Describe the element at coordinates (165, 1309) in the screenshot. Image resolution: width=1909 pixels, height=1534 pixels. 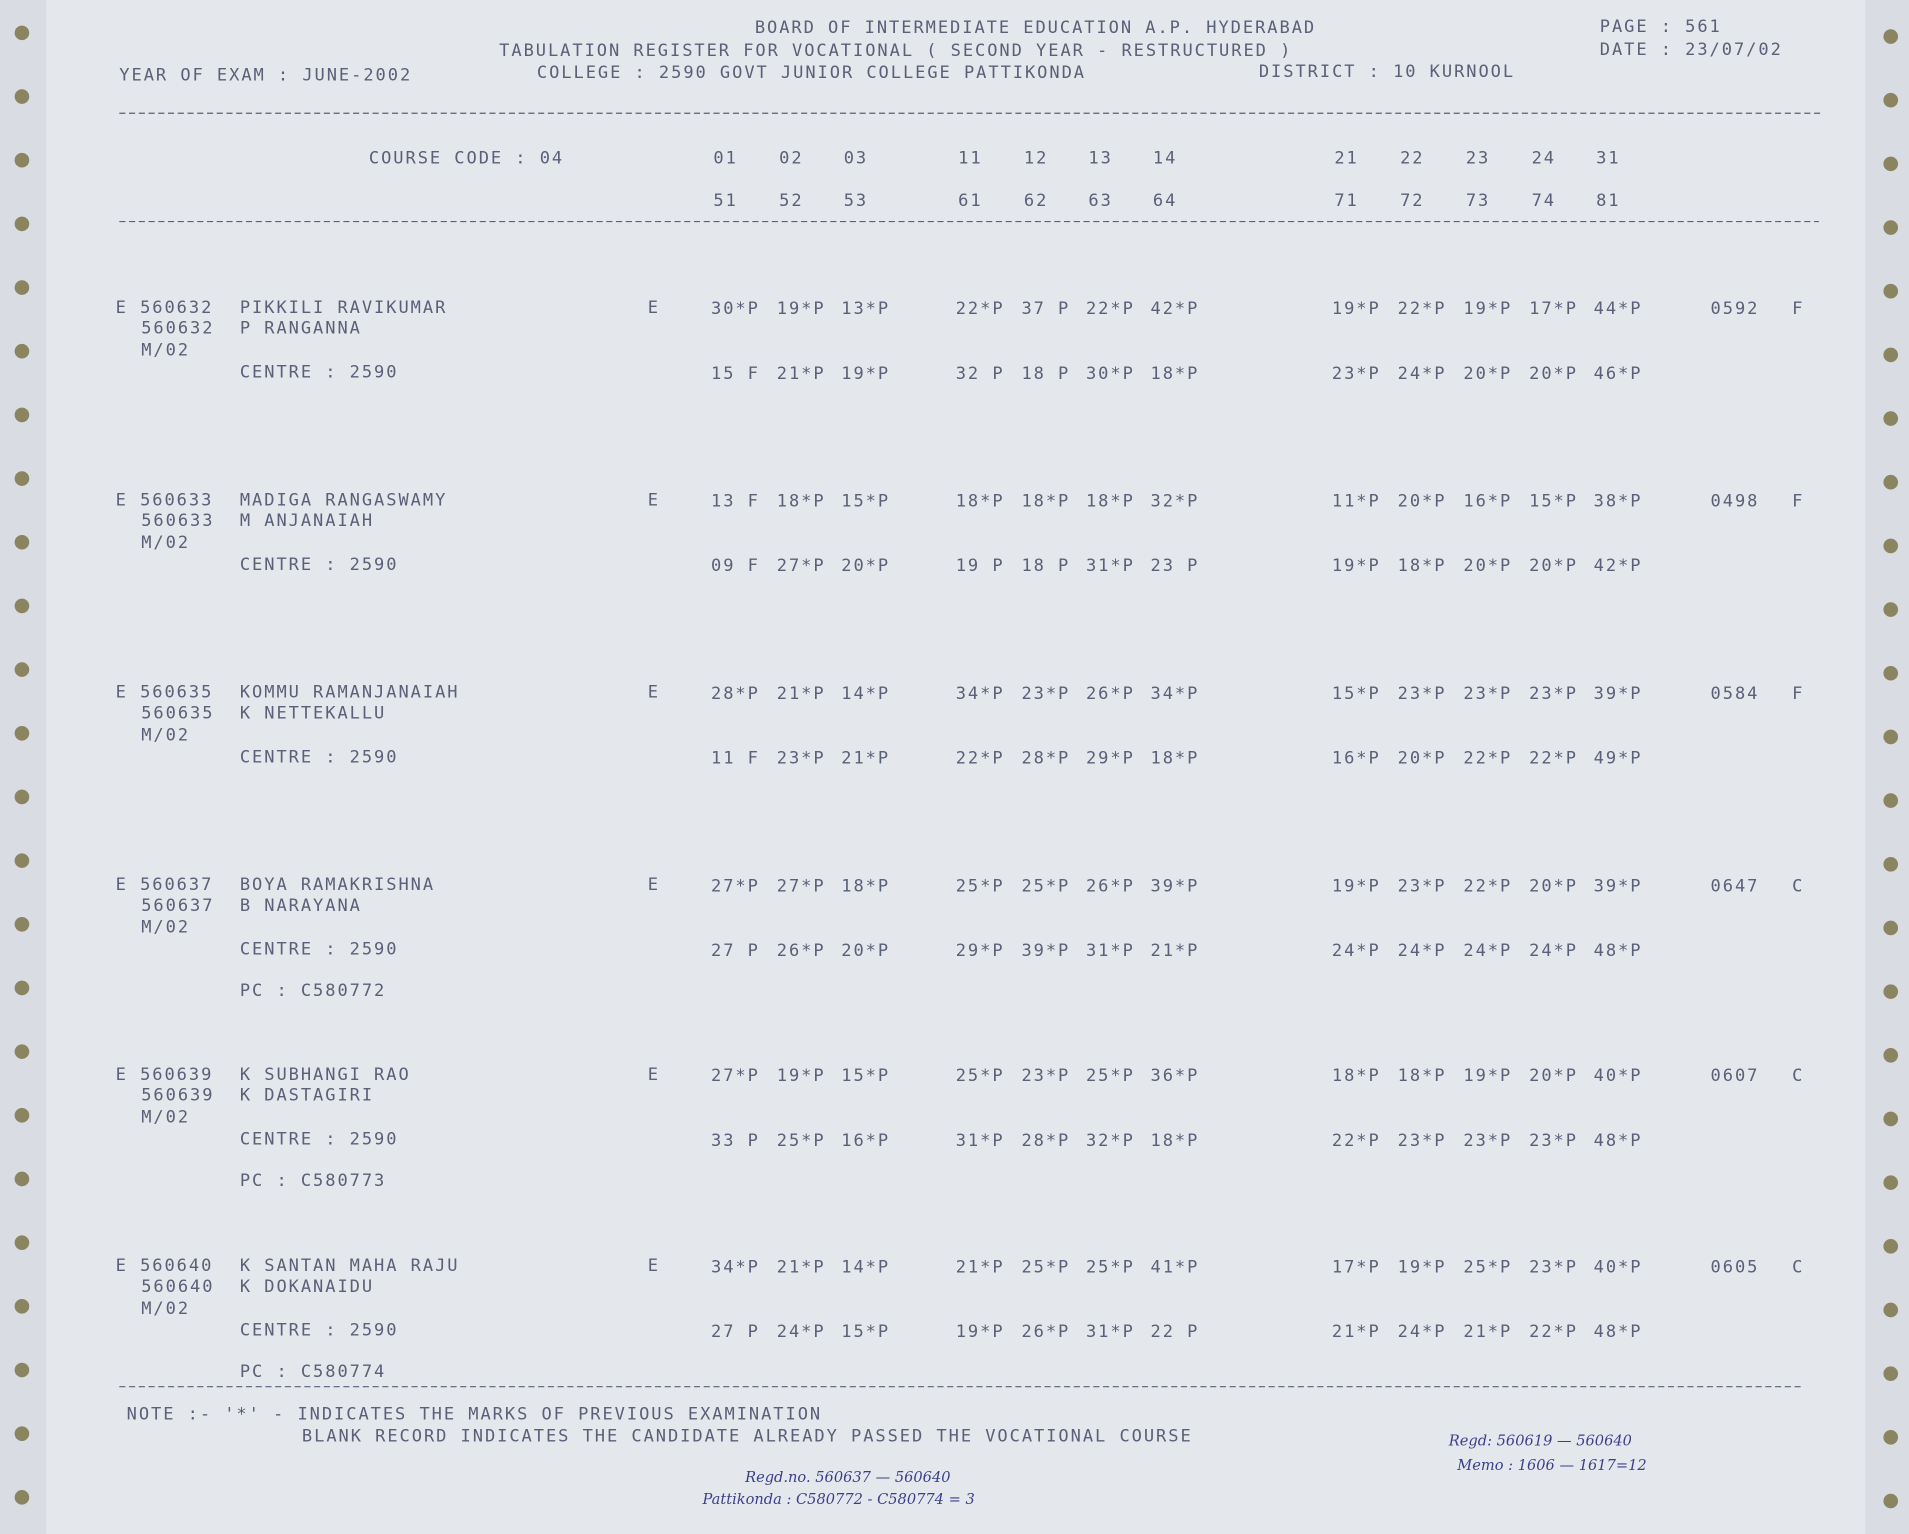
I see `exam-month: M/02` at that location.